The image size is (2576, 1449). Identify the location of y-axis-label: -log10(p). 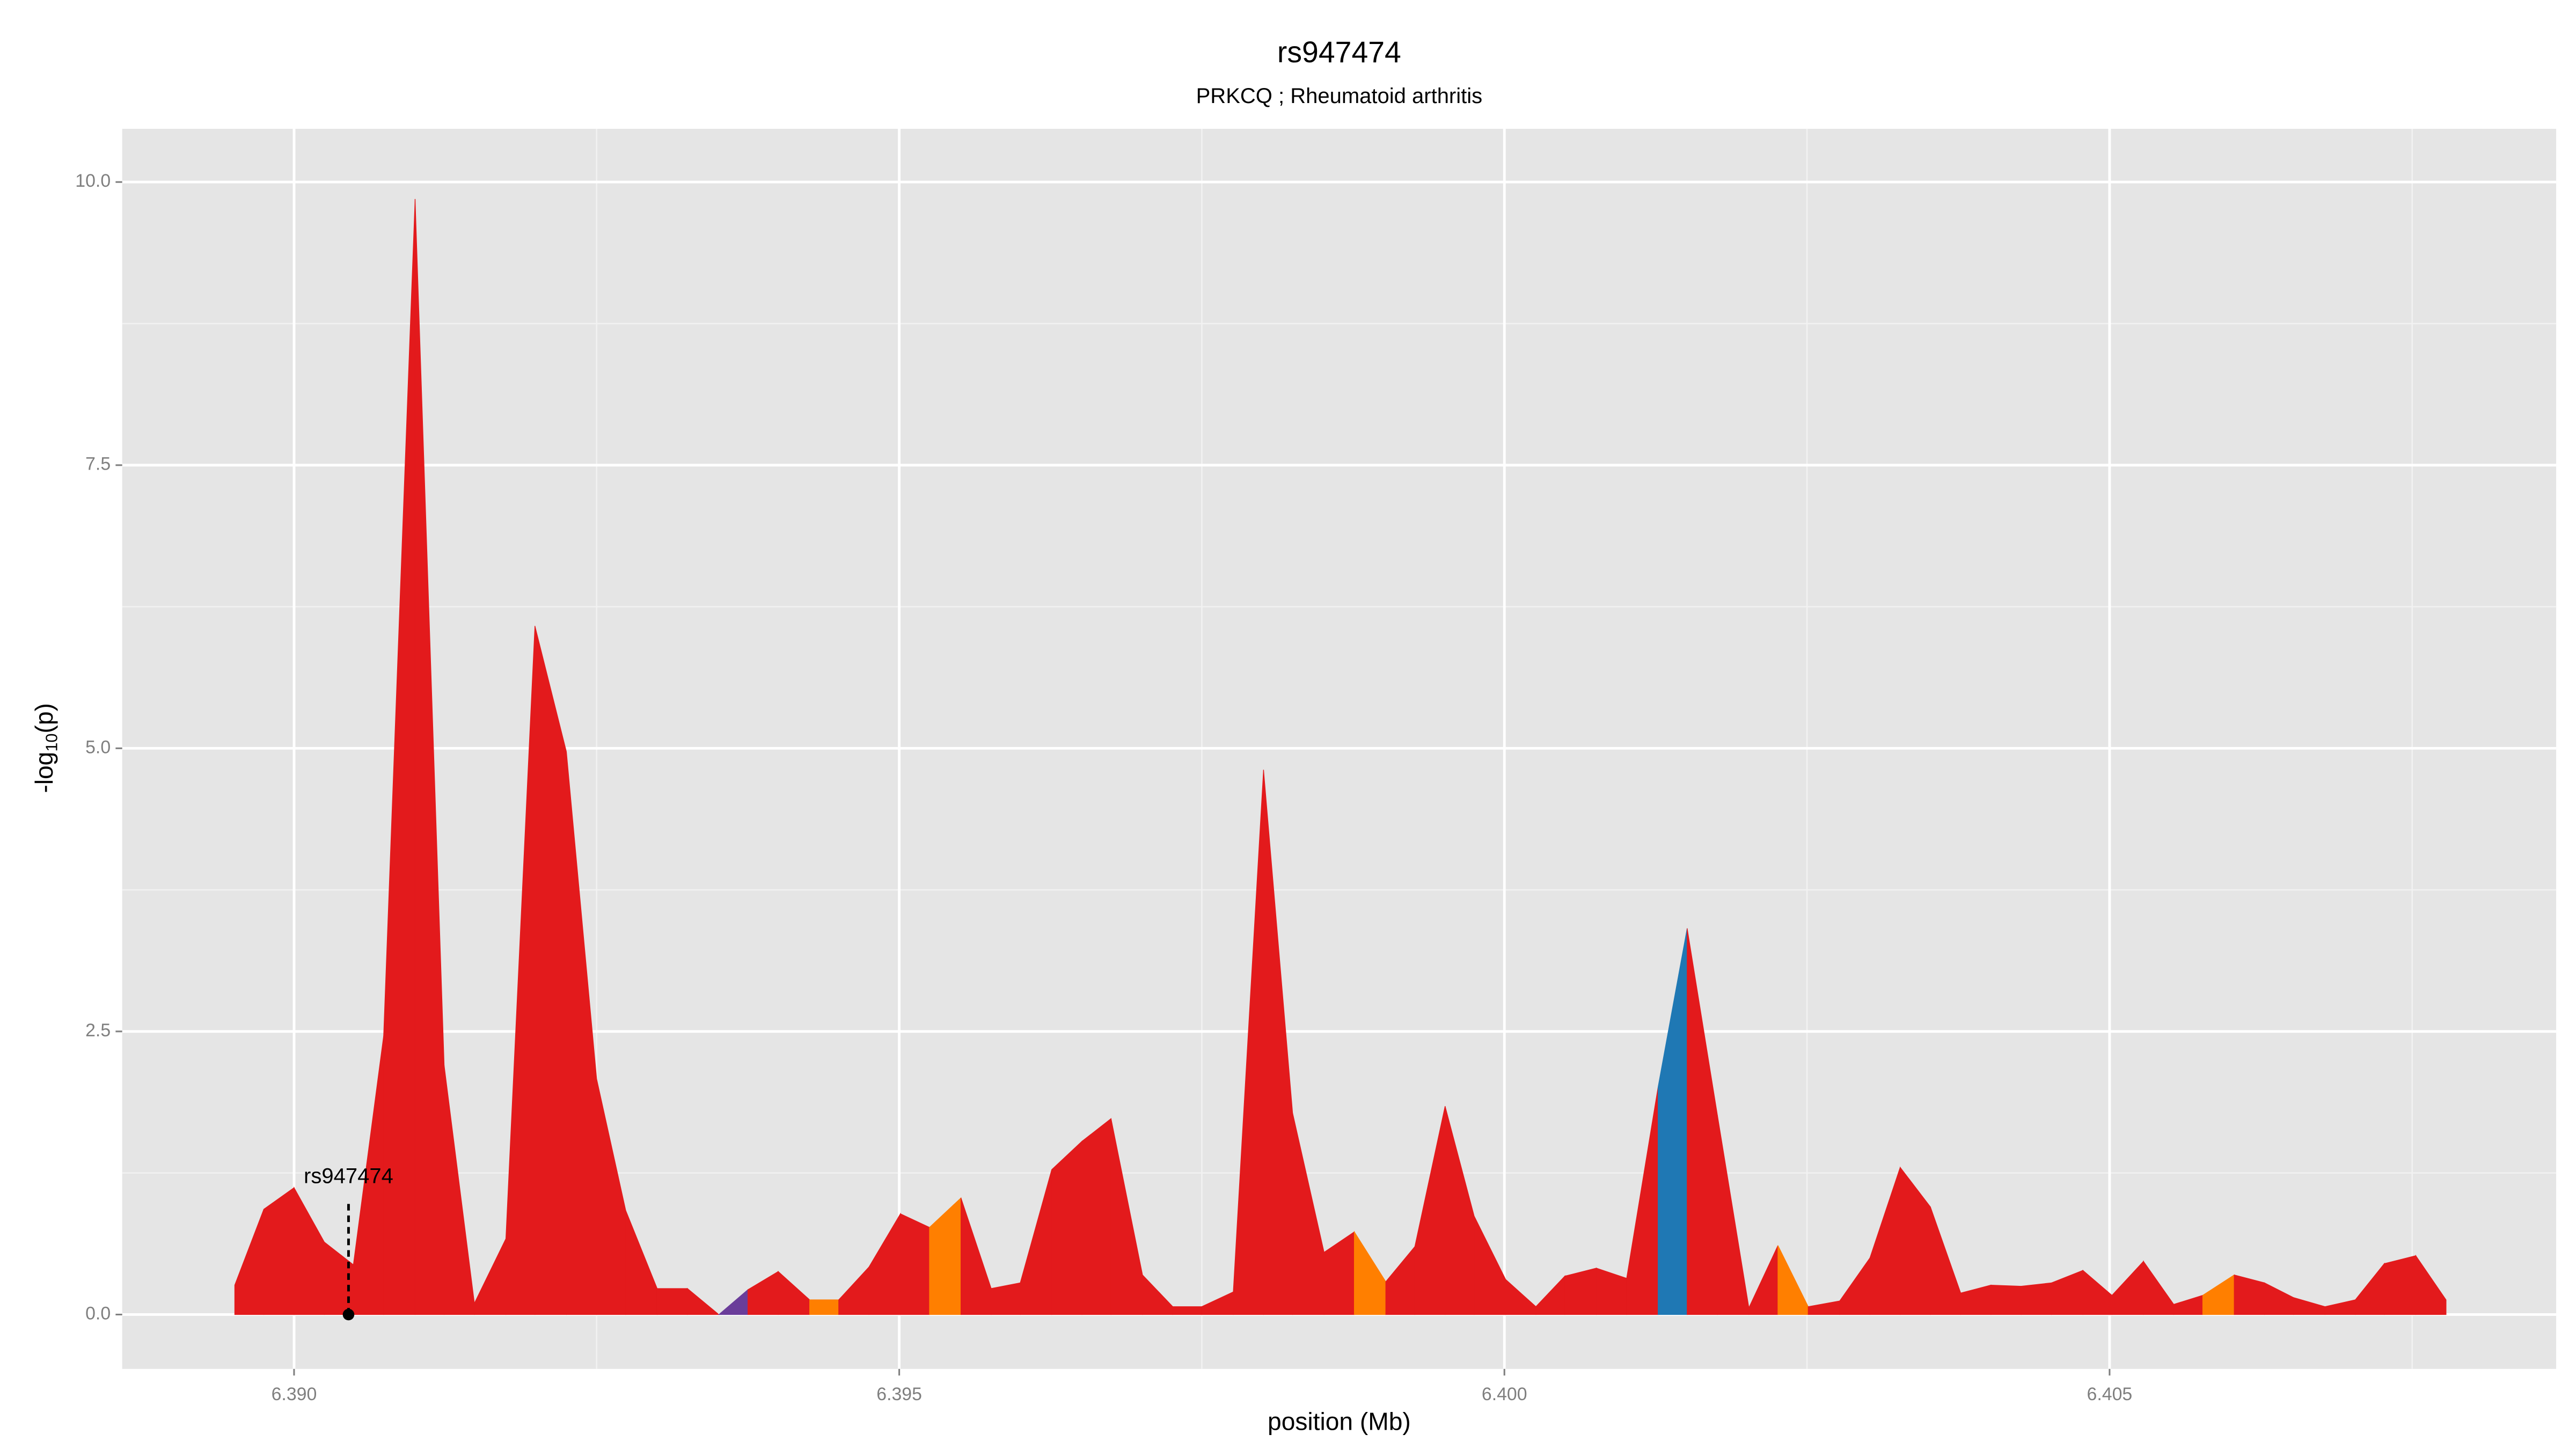
(45, 748).